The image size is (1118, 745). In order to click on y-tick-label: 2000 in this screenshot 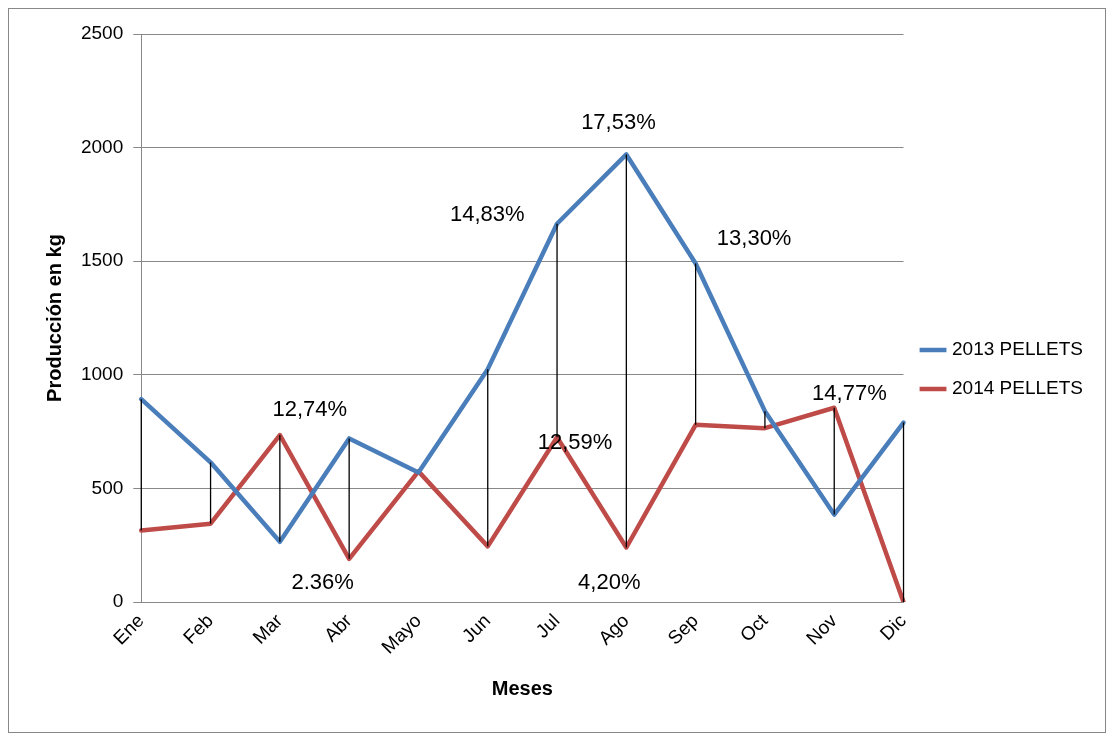, I will do `click(102, 146)`.